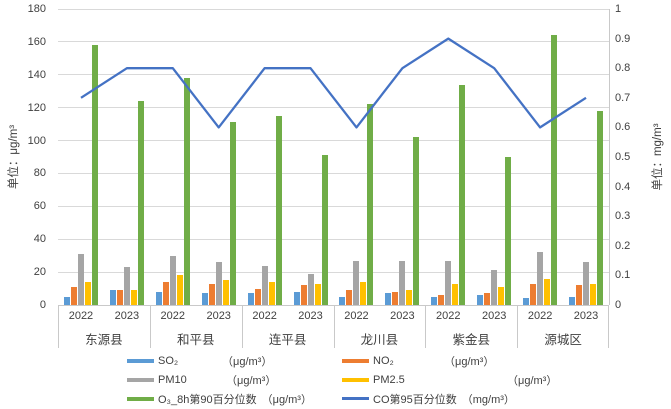 This screenshot has height=409, width=671. Describe the element at coordinates (36, 107) in the screenshot. I see `left-axis-tick: 120` at that location.